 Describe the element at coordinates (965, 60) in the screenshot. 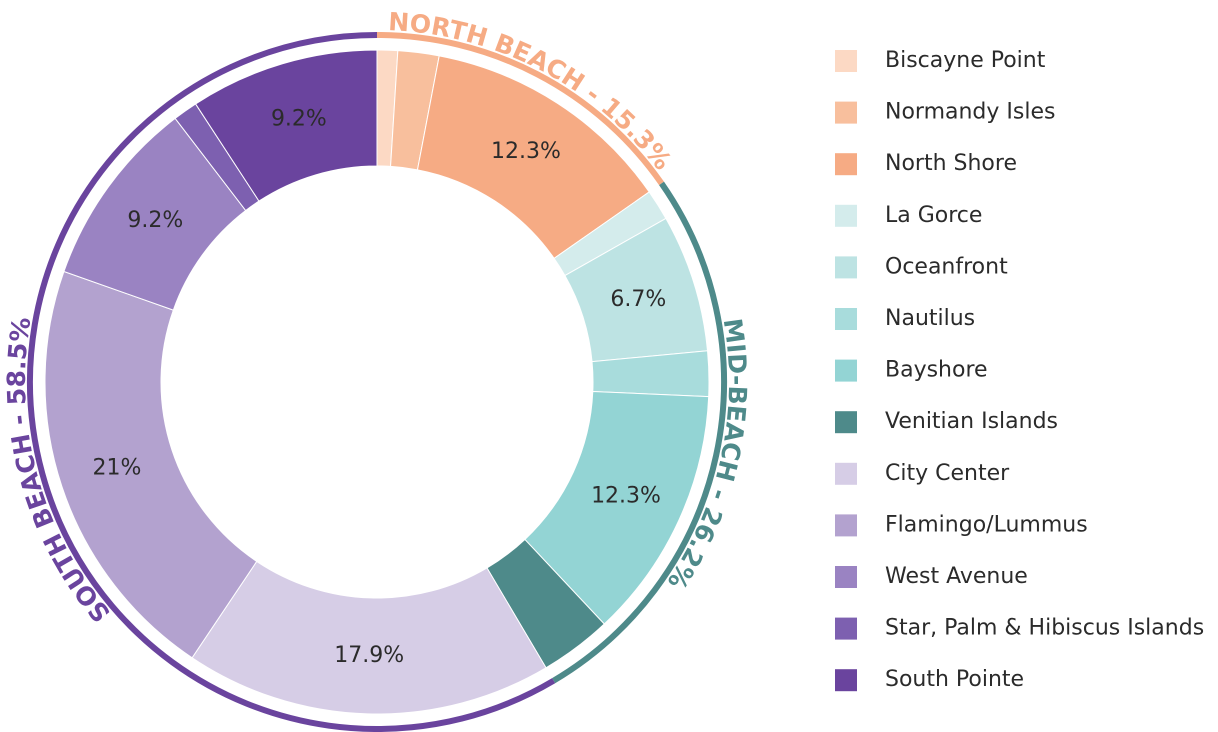

I see `legend-label: Biscayne Point` at that location.